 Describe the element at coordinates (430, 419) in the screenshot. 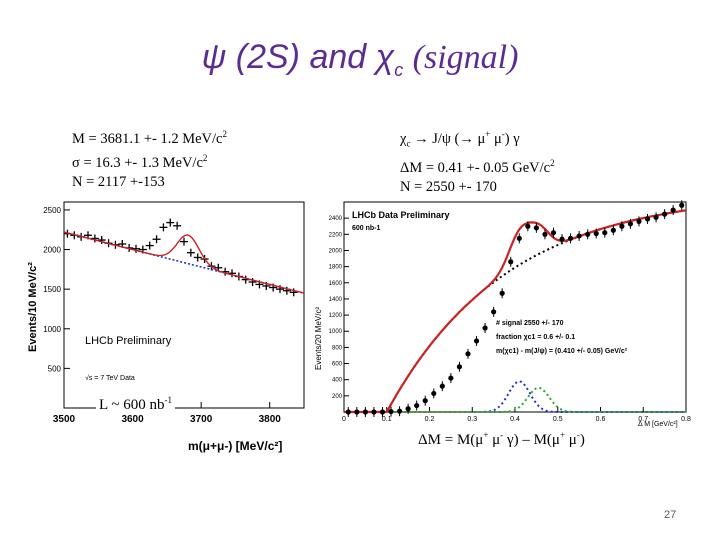

I see `x-tick-label: 0.2` at that location.